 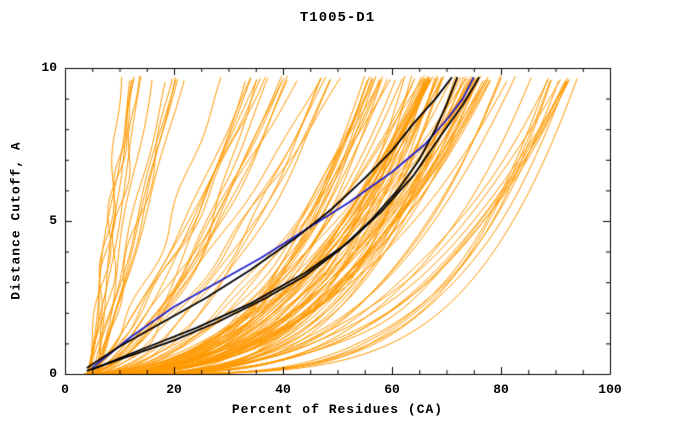 I want to click on x-tick-label: 100, so click(x=610, y=389).